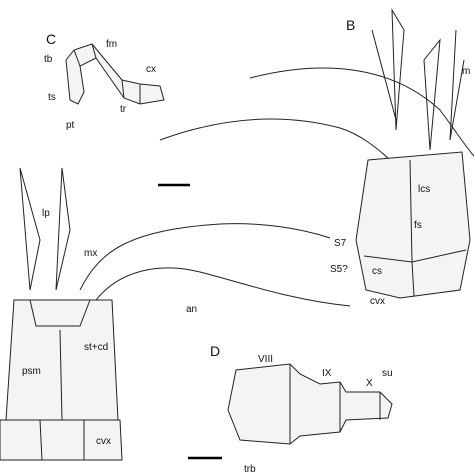  I want to click on annotation: st+cd, so click(96, 347).